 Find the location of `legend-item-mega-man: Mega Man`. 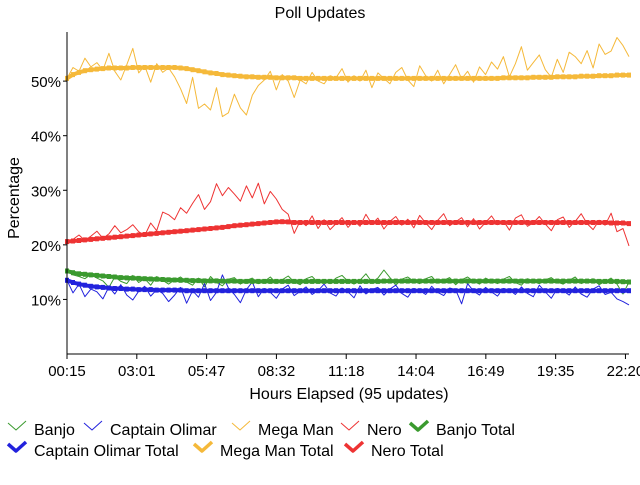

legend-item-mega-man: Mega Man is located at coordinates (282, 429).